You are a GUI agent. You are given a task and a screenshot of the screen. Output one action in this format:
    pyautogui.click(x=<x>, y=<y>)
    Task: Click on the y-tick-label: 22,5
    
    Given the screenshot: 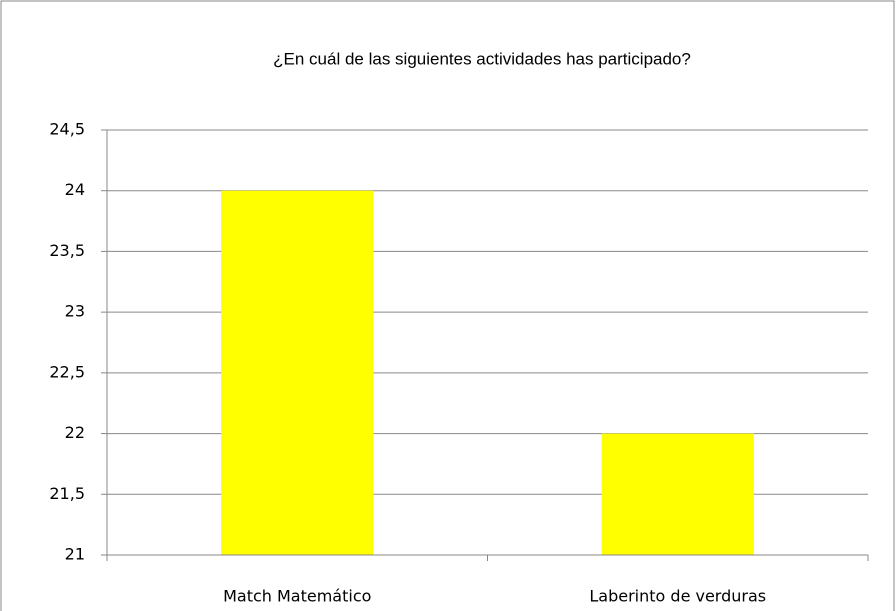 What is the action you would take?
    pyautogui.click(x=67, y=371)
    